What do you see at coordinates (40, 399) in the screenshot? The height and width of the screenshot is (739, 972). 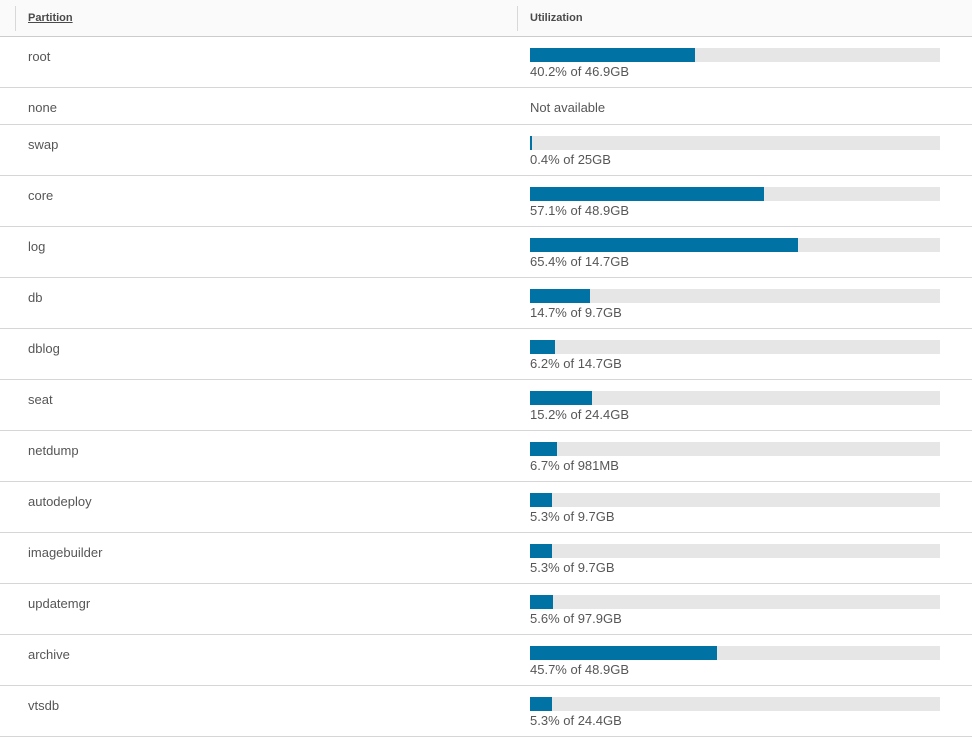 I see `partition-name: seat` at bounding box center [40, 399].